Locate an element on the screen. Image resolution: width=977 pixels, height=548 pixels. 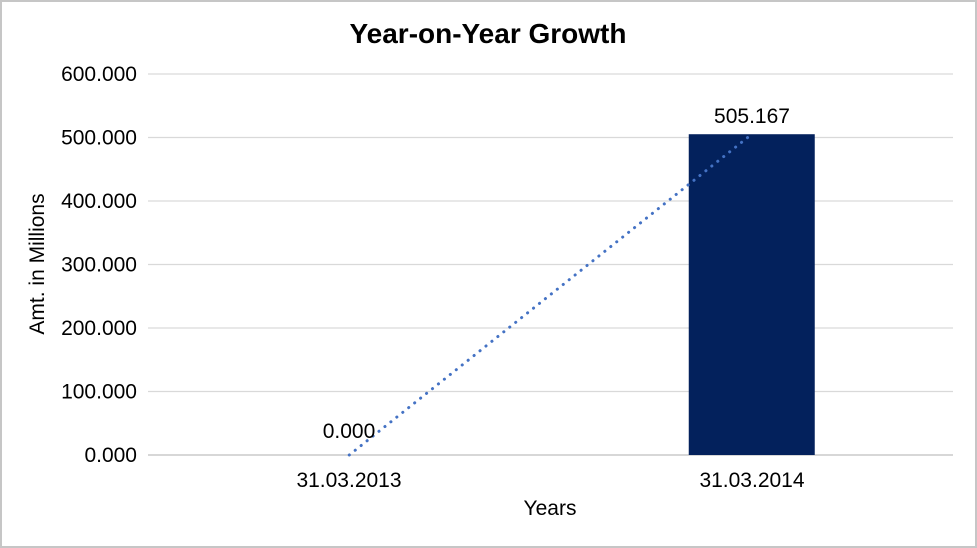
y-tick-label: 100.000 is located at coordinates (99, 392).